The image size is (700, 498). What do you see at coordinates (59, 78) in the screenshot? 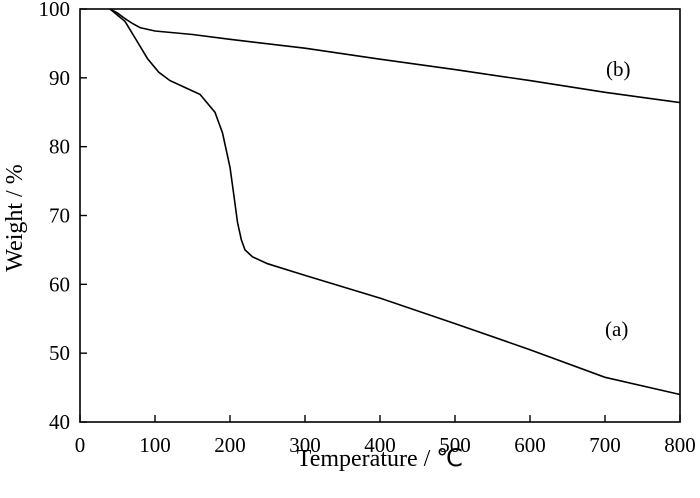
I see `y-tick-label: 90` at bounding box center [59, 78].